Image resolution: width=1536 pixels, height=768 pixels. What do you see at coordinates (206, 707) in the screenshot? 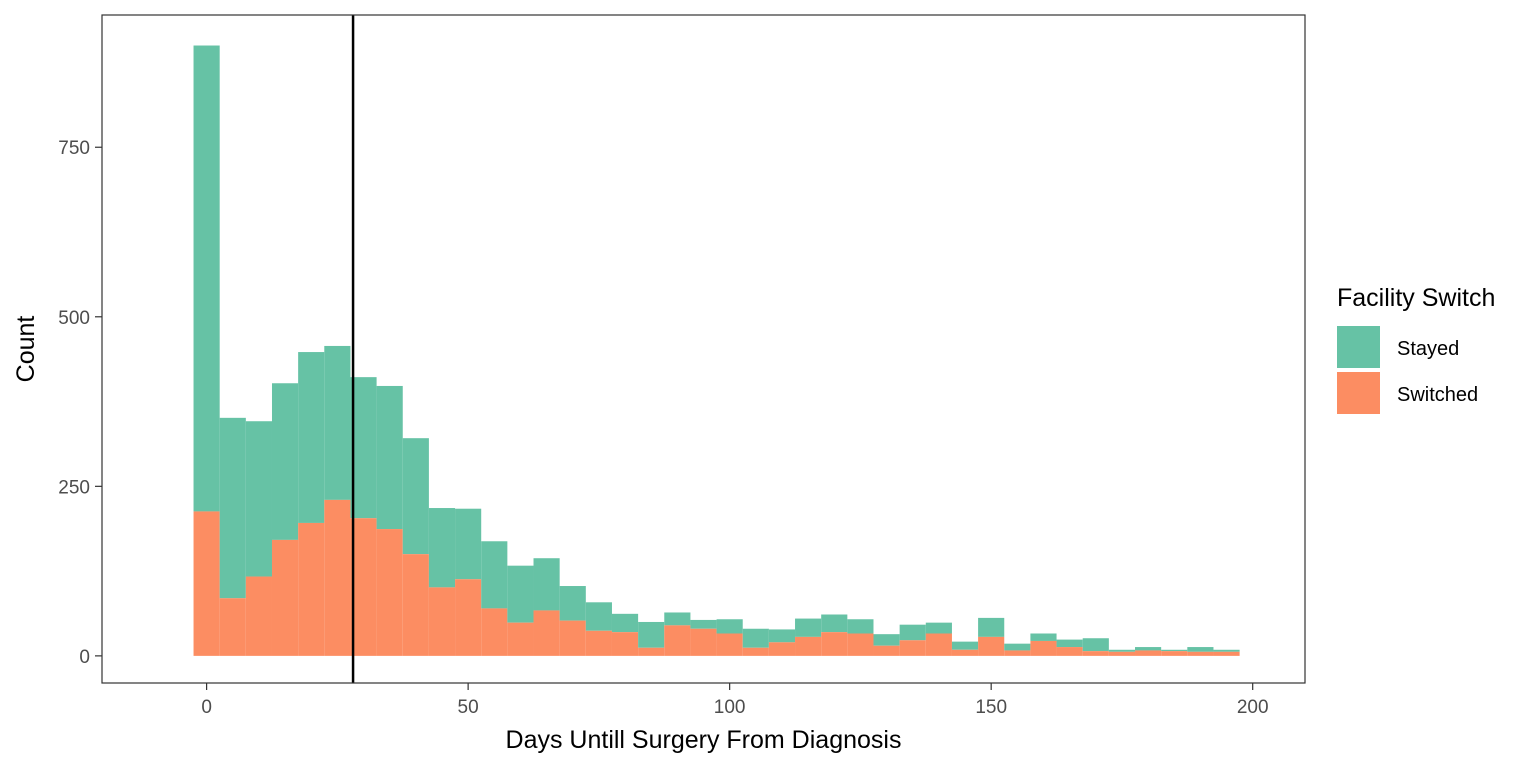
I see `x-tick-label: 0` at bounding box center [206, 707].